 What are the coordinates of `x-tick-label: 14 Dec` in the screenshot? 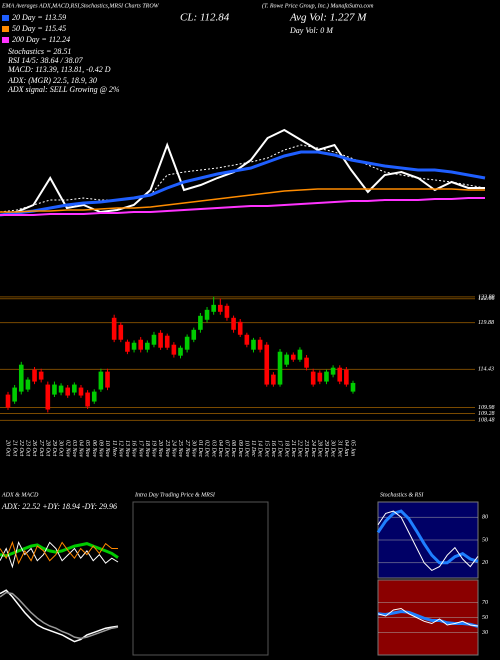 It's located at (260, 448).